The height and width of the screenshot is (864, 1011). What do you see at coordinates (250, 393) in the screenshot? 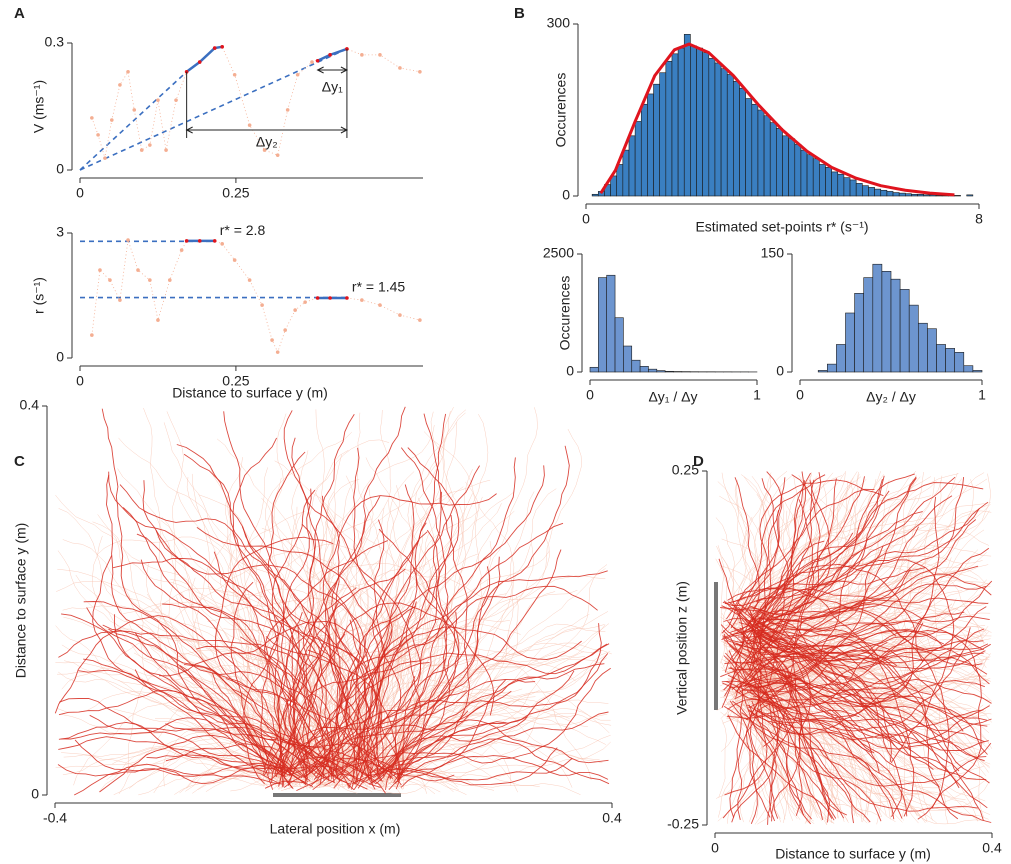
I see `x-axis-label: Distance to surface y (m)` at bounding box center [250, 393].